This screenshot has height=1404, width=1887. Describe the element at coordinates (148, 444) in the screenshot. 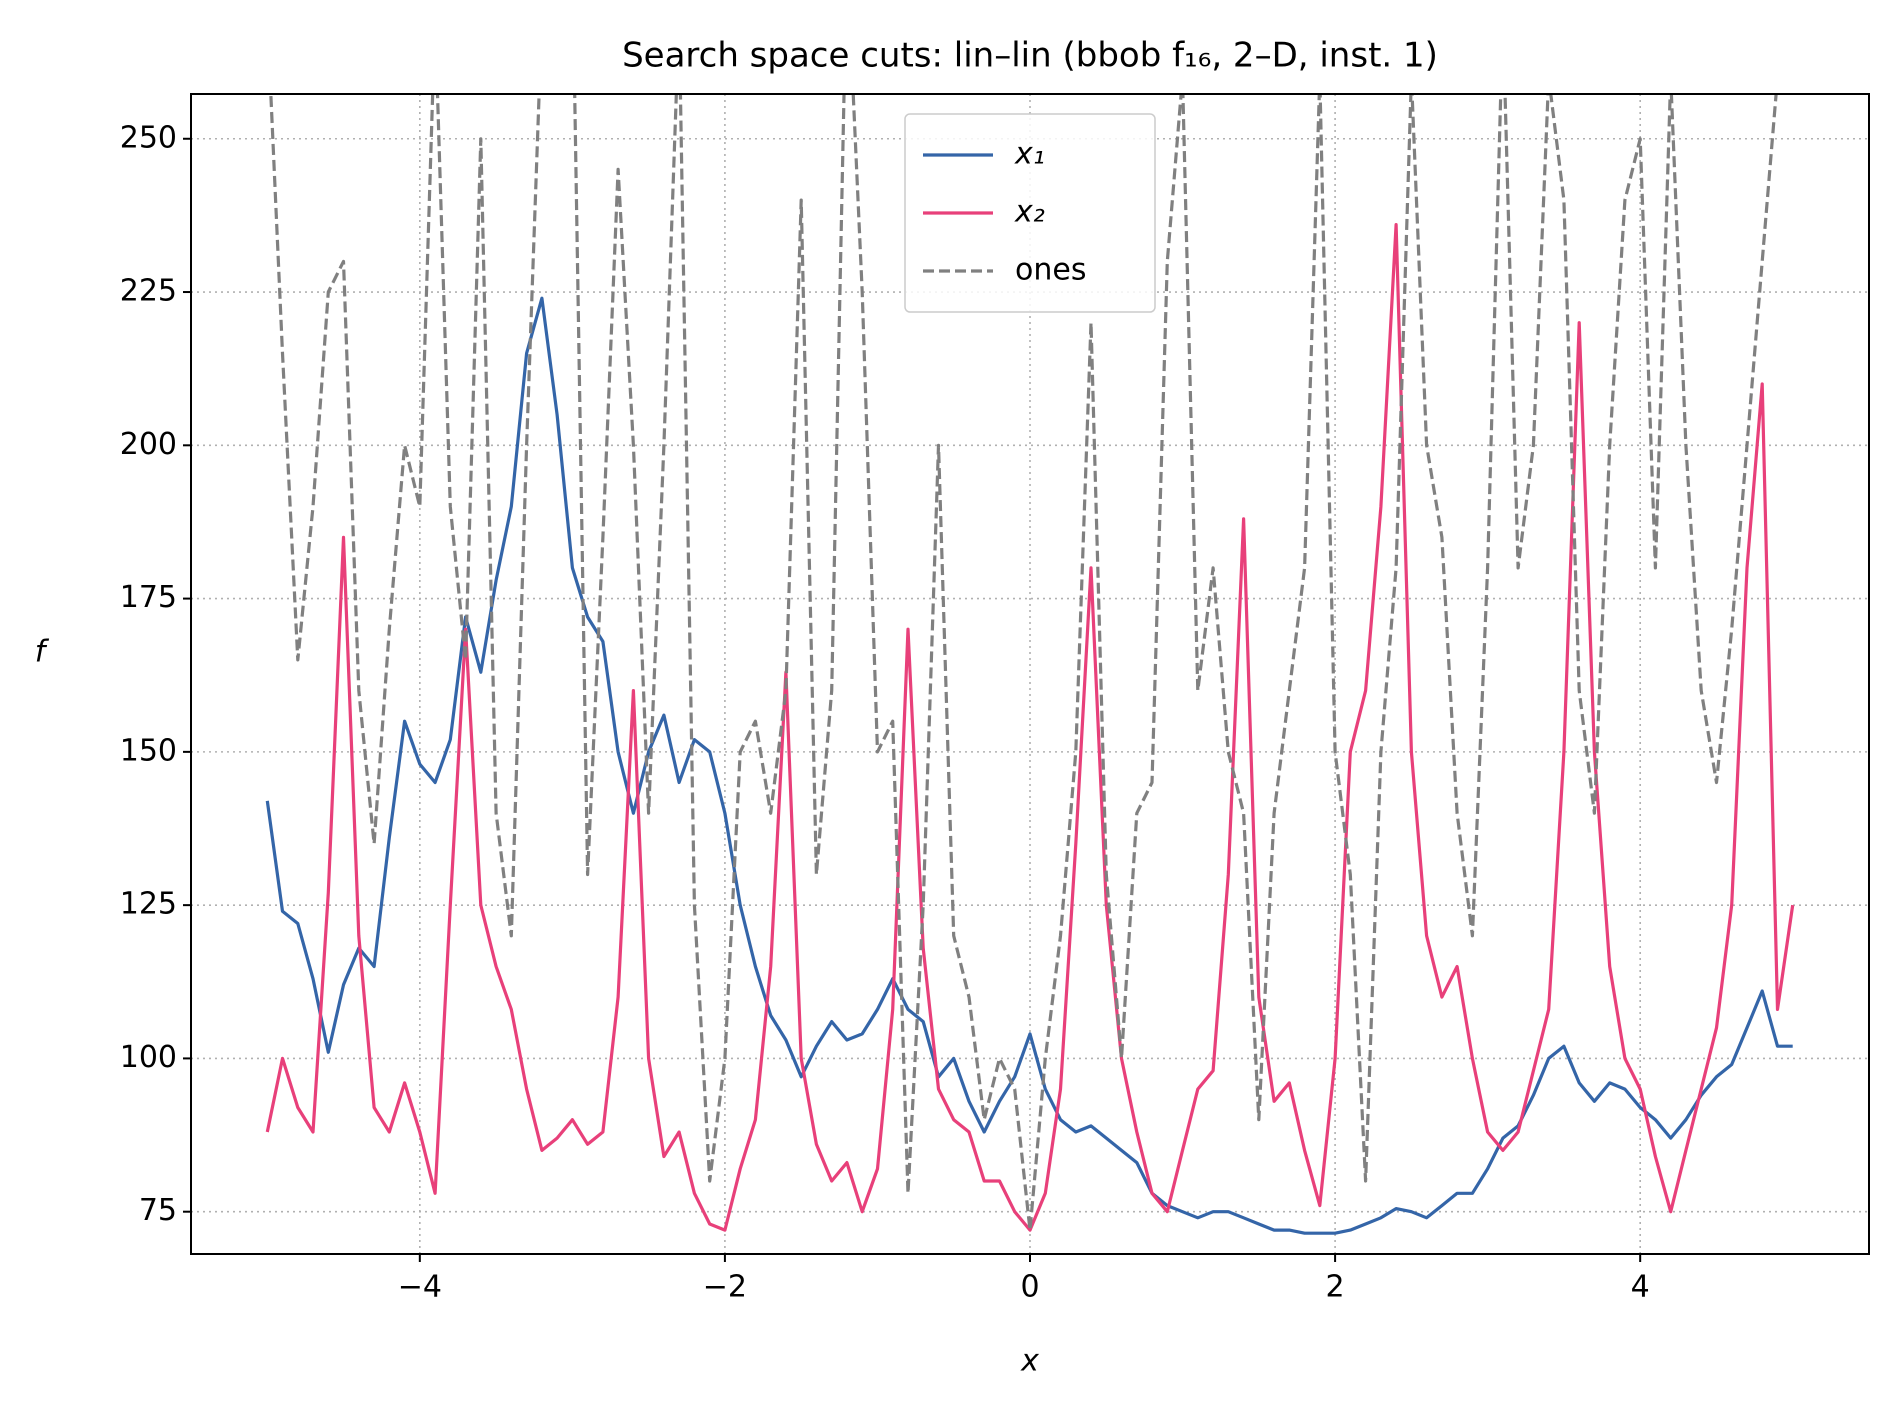

I see `y-tick-label: 200` at that location.